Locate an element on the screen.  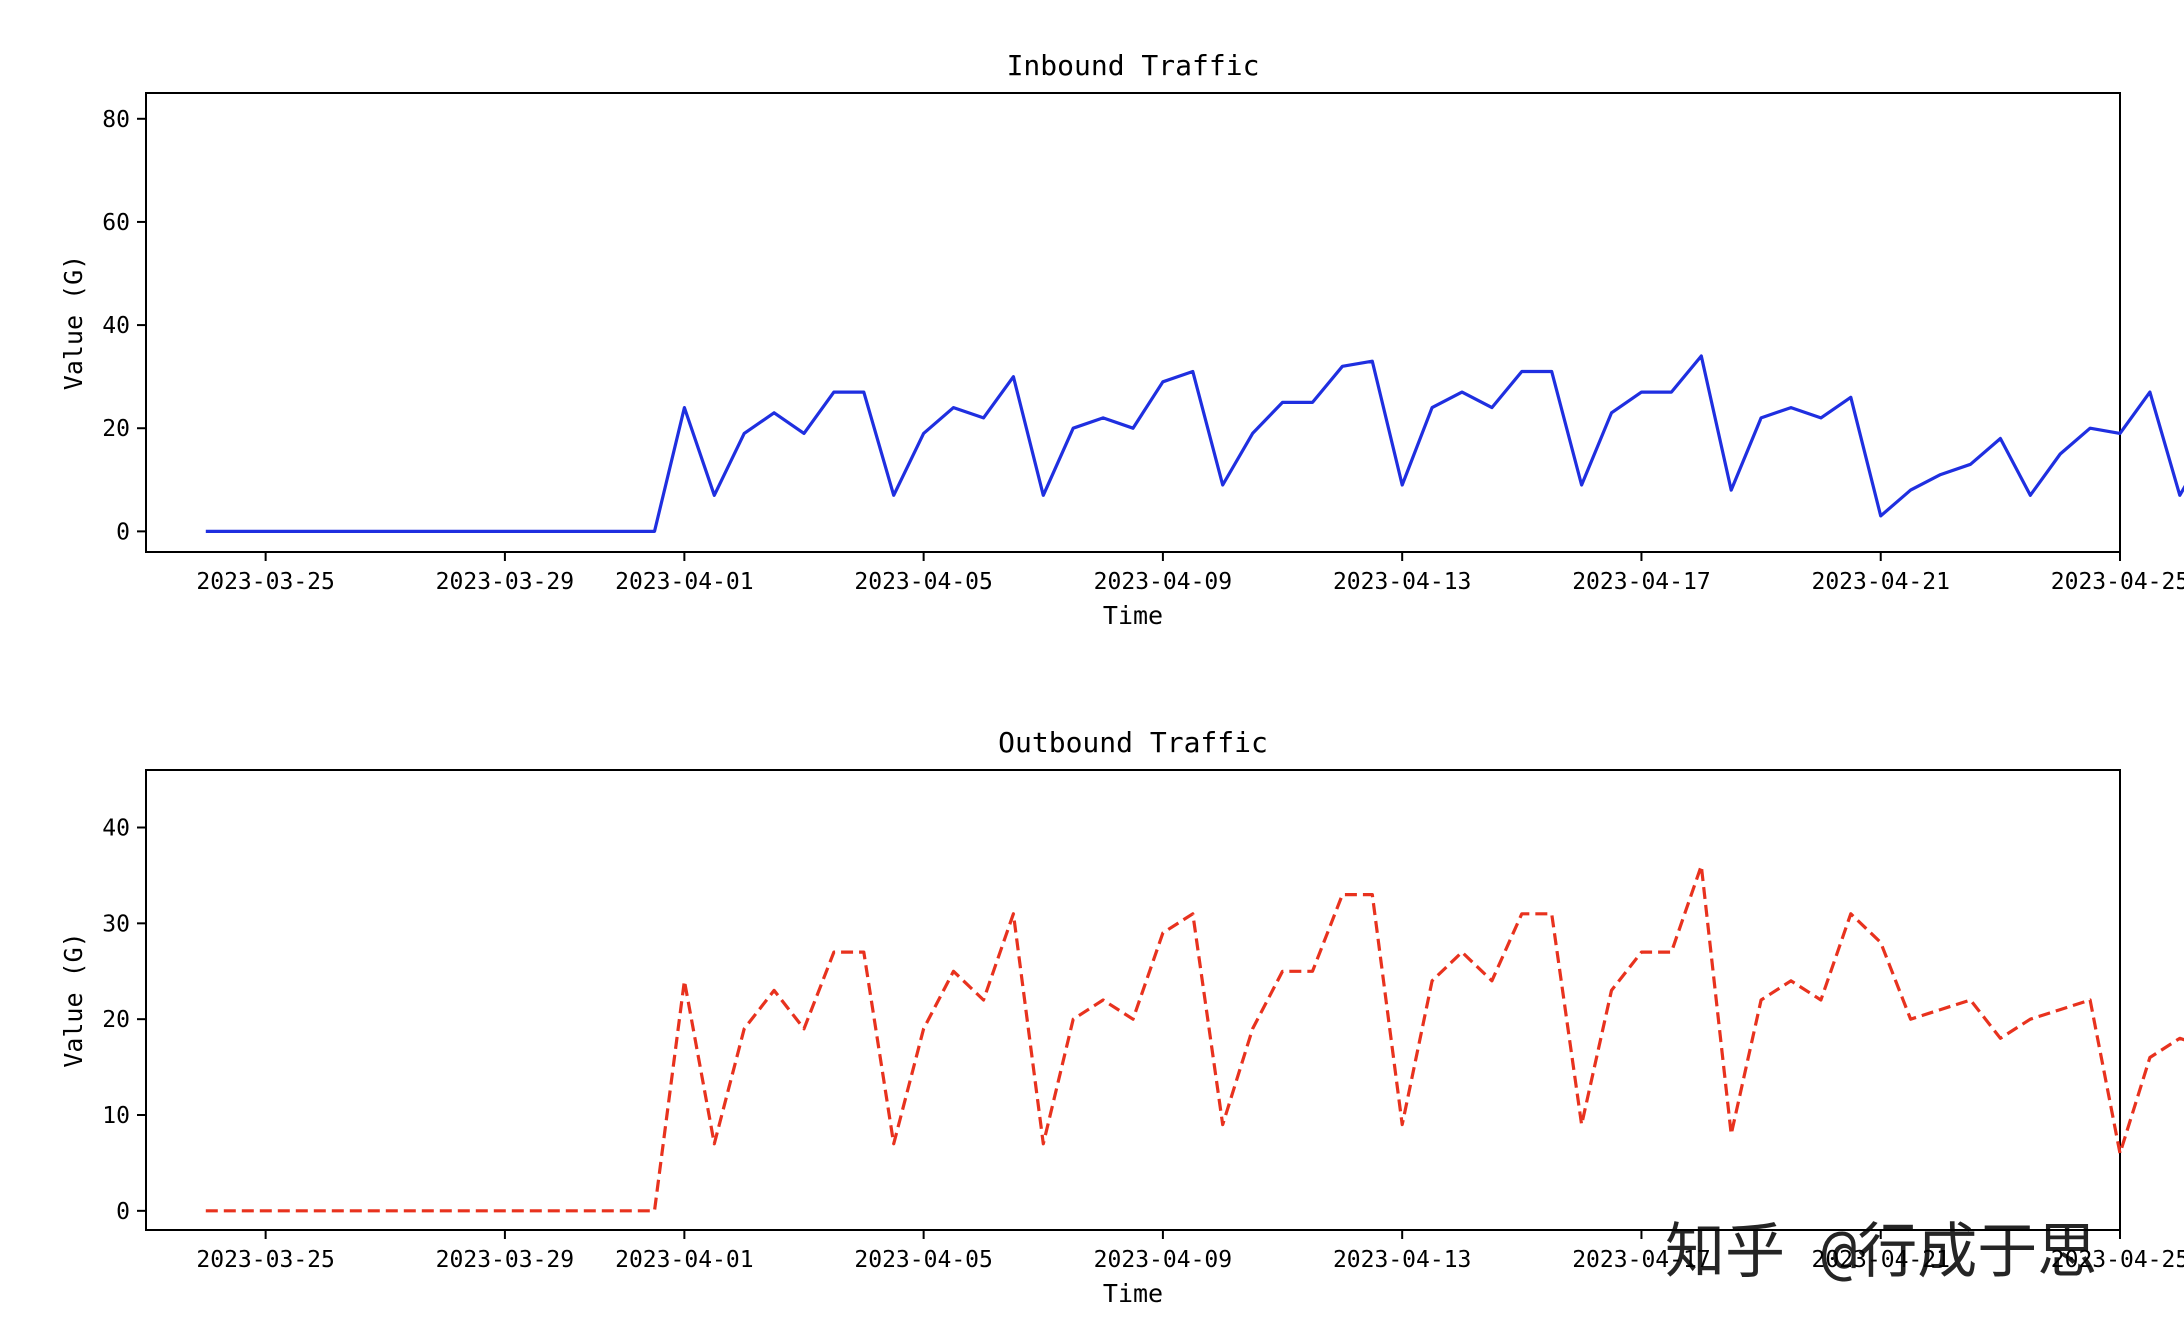
chart-title: Outbound Traffic is located at coordinates (1133, 742).